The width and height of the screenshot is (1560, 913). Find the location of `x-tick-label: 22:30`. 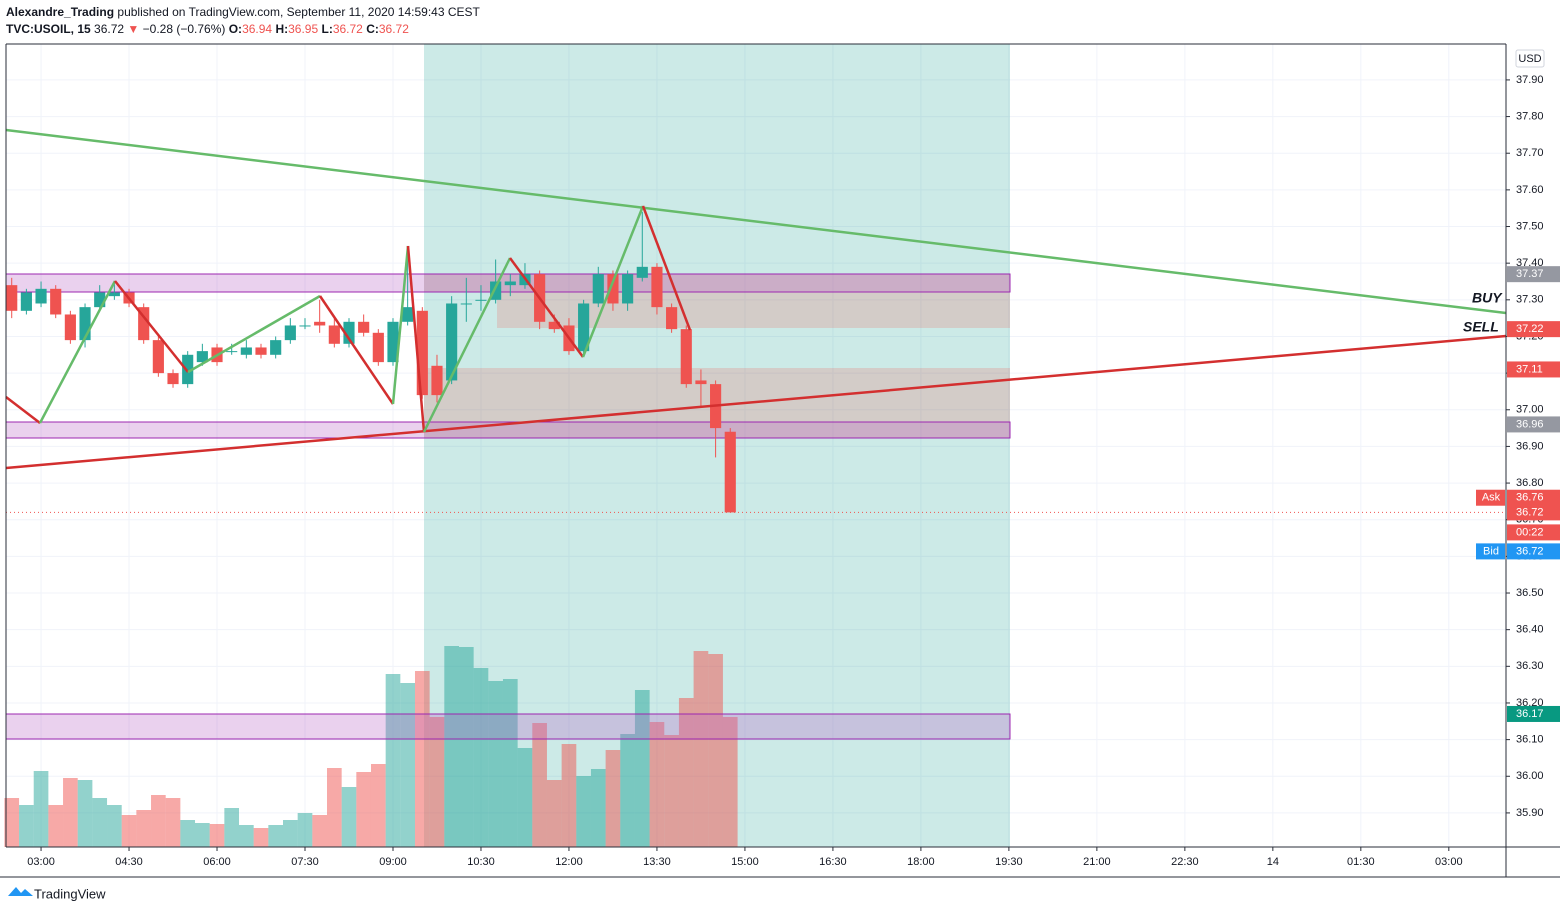

x-tick-label: 22:30 is located at coordinates (1185, 862).